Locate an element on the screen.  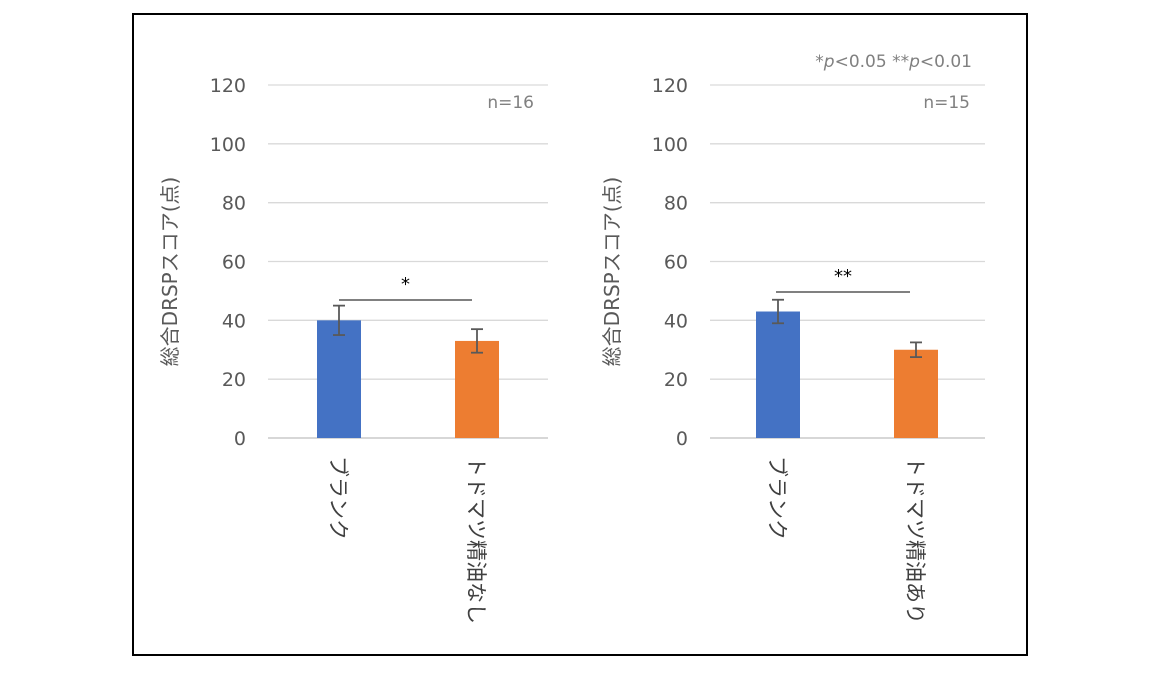
category-label: トドマツ精油なし is located at coordinates (476, 540).